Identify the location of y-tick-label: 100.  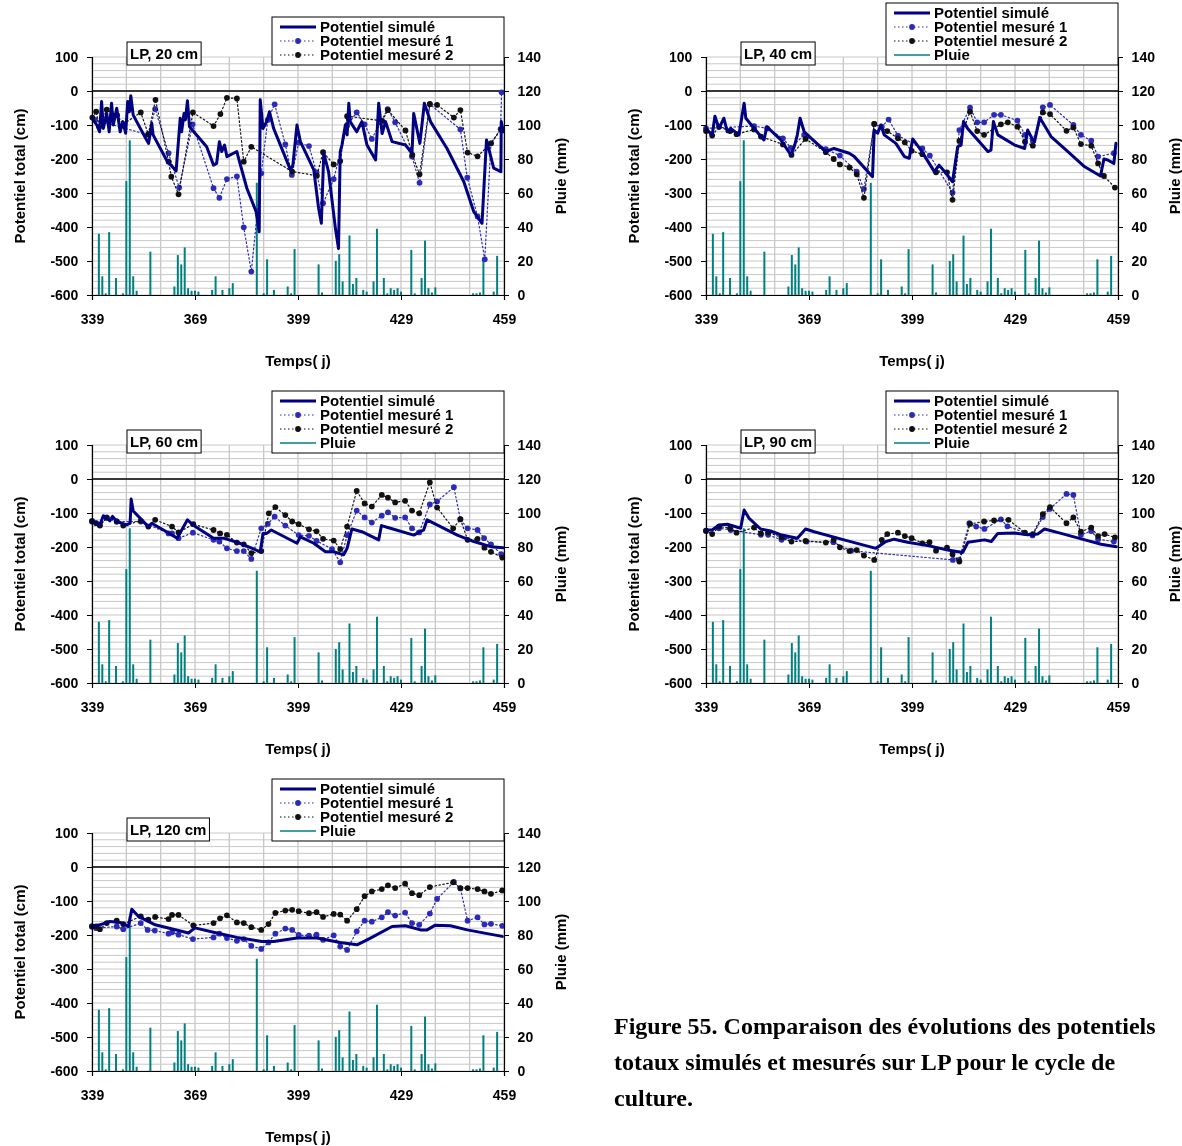
(681, 56).